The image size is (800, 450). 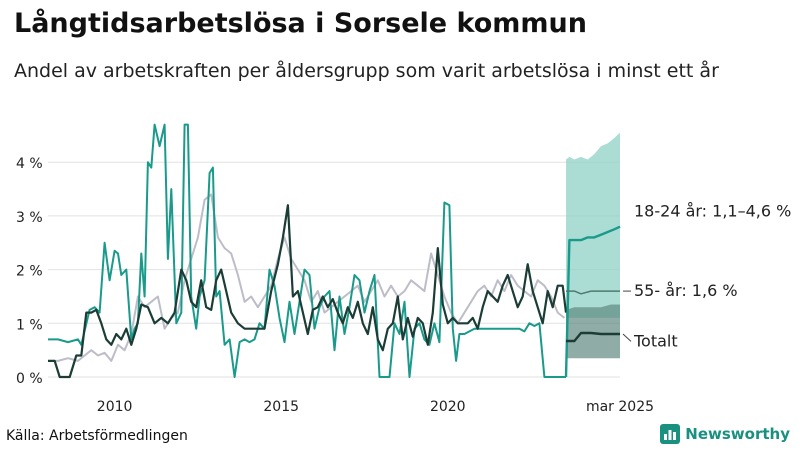 I want to click on series-end-label: 18-24 år: 1,1–4,6 %, so click(x=712, y=211).